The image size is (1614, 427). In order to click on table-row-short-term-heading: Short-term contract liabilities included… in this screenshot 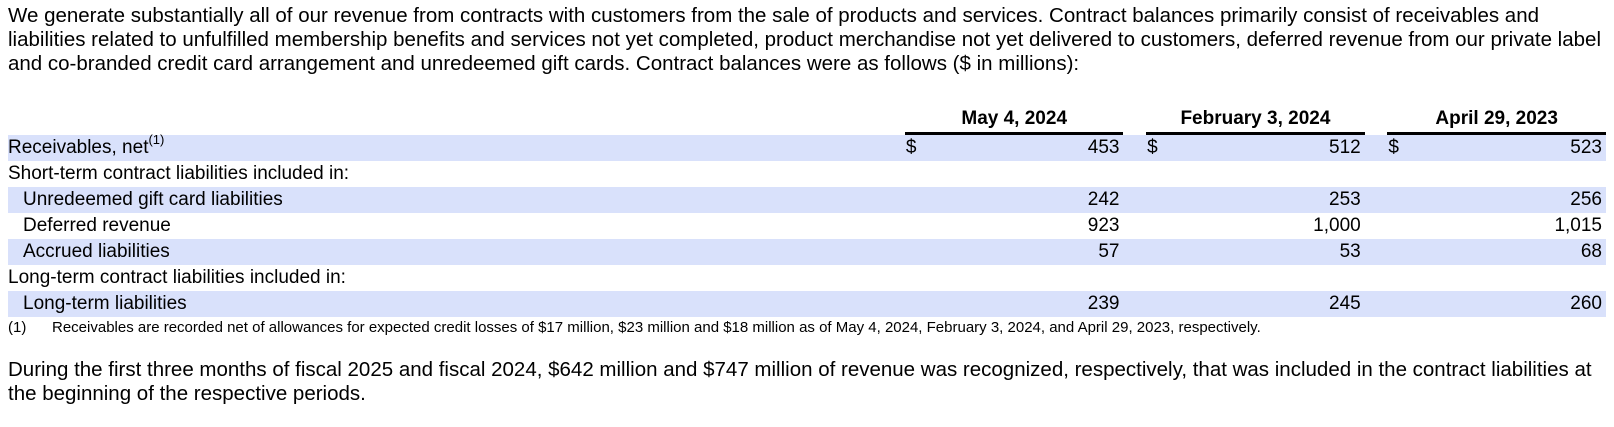, I will do `click(807, 174)`.